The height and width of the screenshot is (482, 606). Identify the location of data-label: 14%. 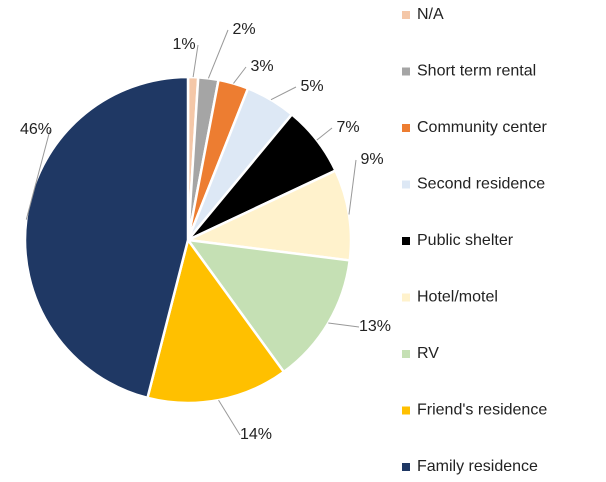
(256, 434).